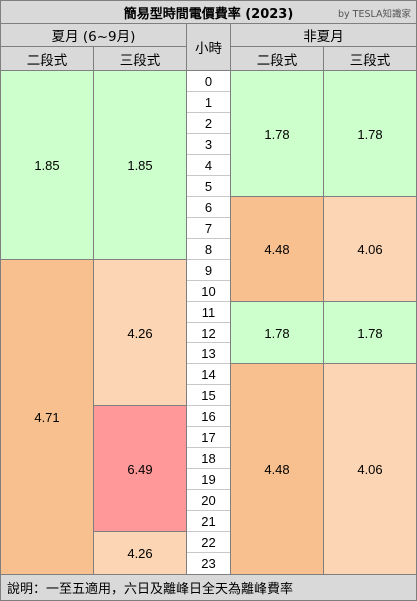 The width and height of the screenshot is (417, 601). What do you see at coordinates (208, 228) in the screenshot?
I see `hour-label: 7` at bounding box center [208, 228].